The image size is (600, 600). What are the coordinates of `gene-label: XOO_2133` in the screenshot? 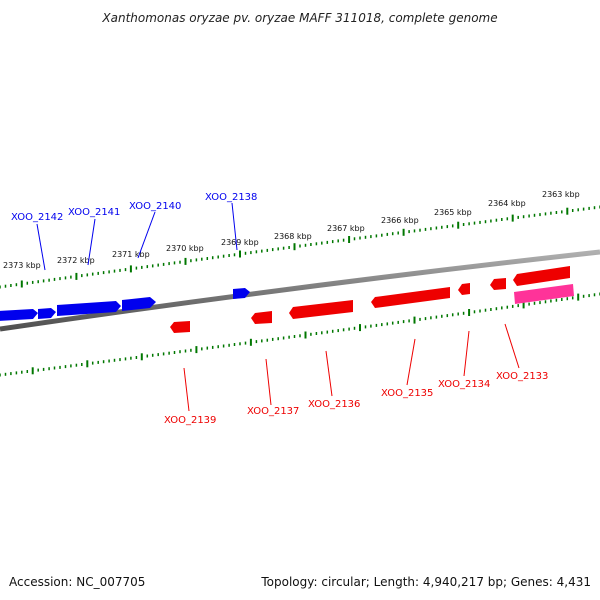 It's located at (522, 376).